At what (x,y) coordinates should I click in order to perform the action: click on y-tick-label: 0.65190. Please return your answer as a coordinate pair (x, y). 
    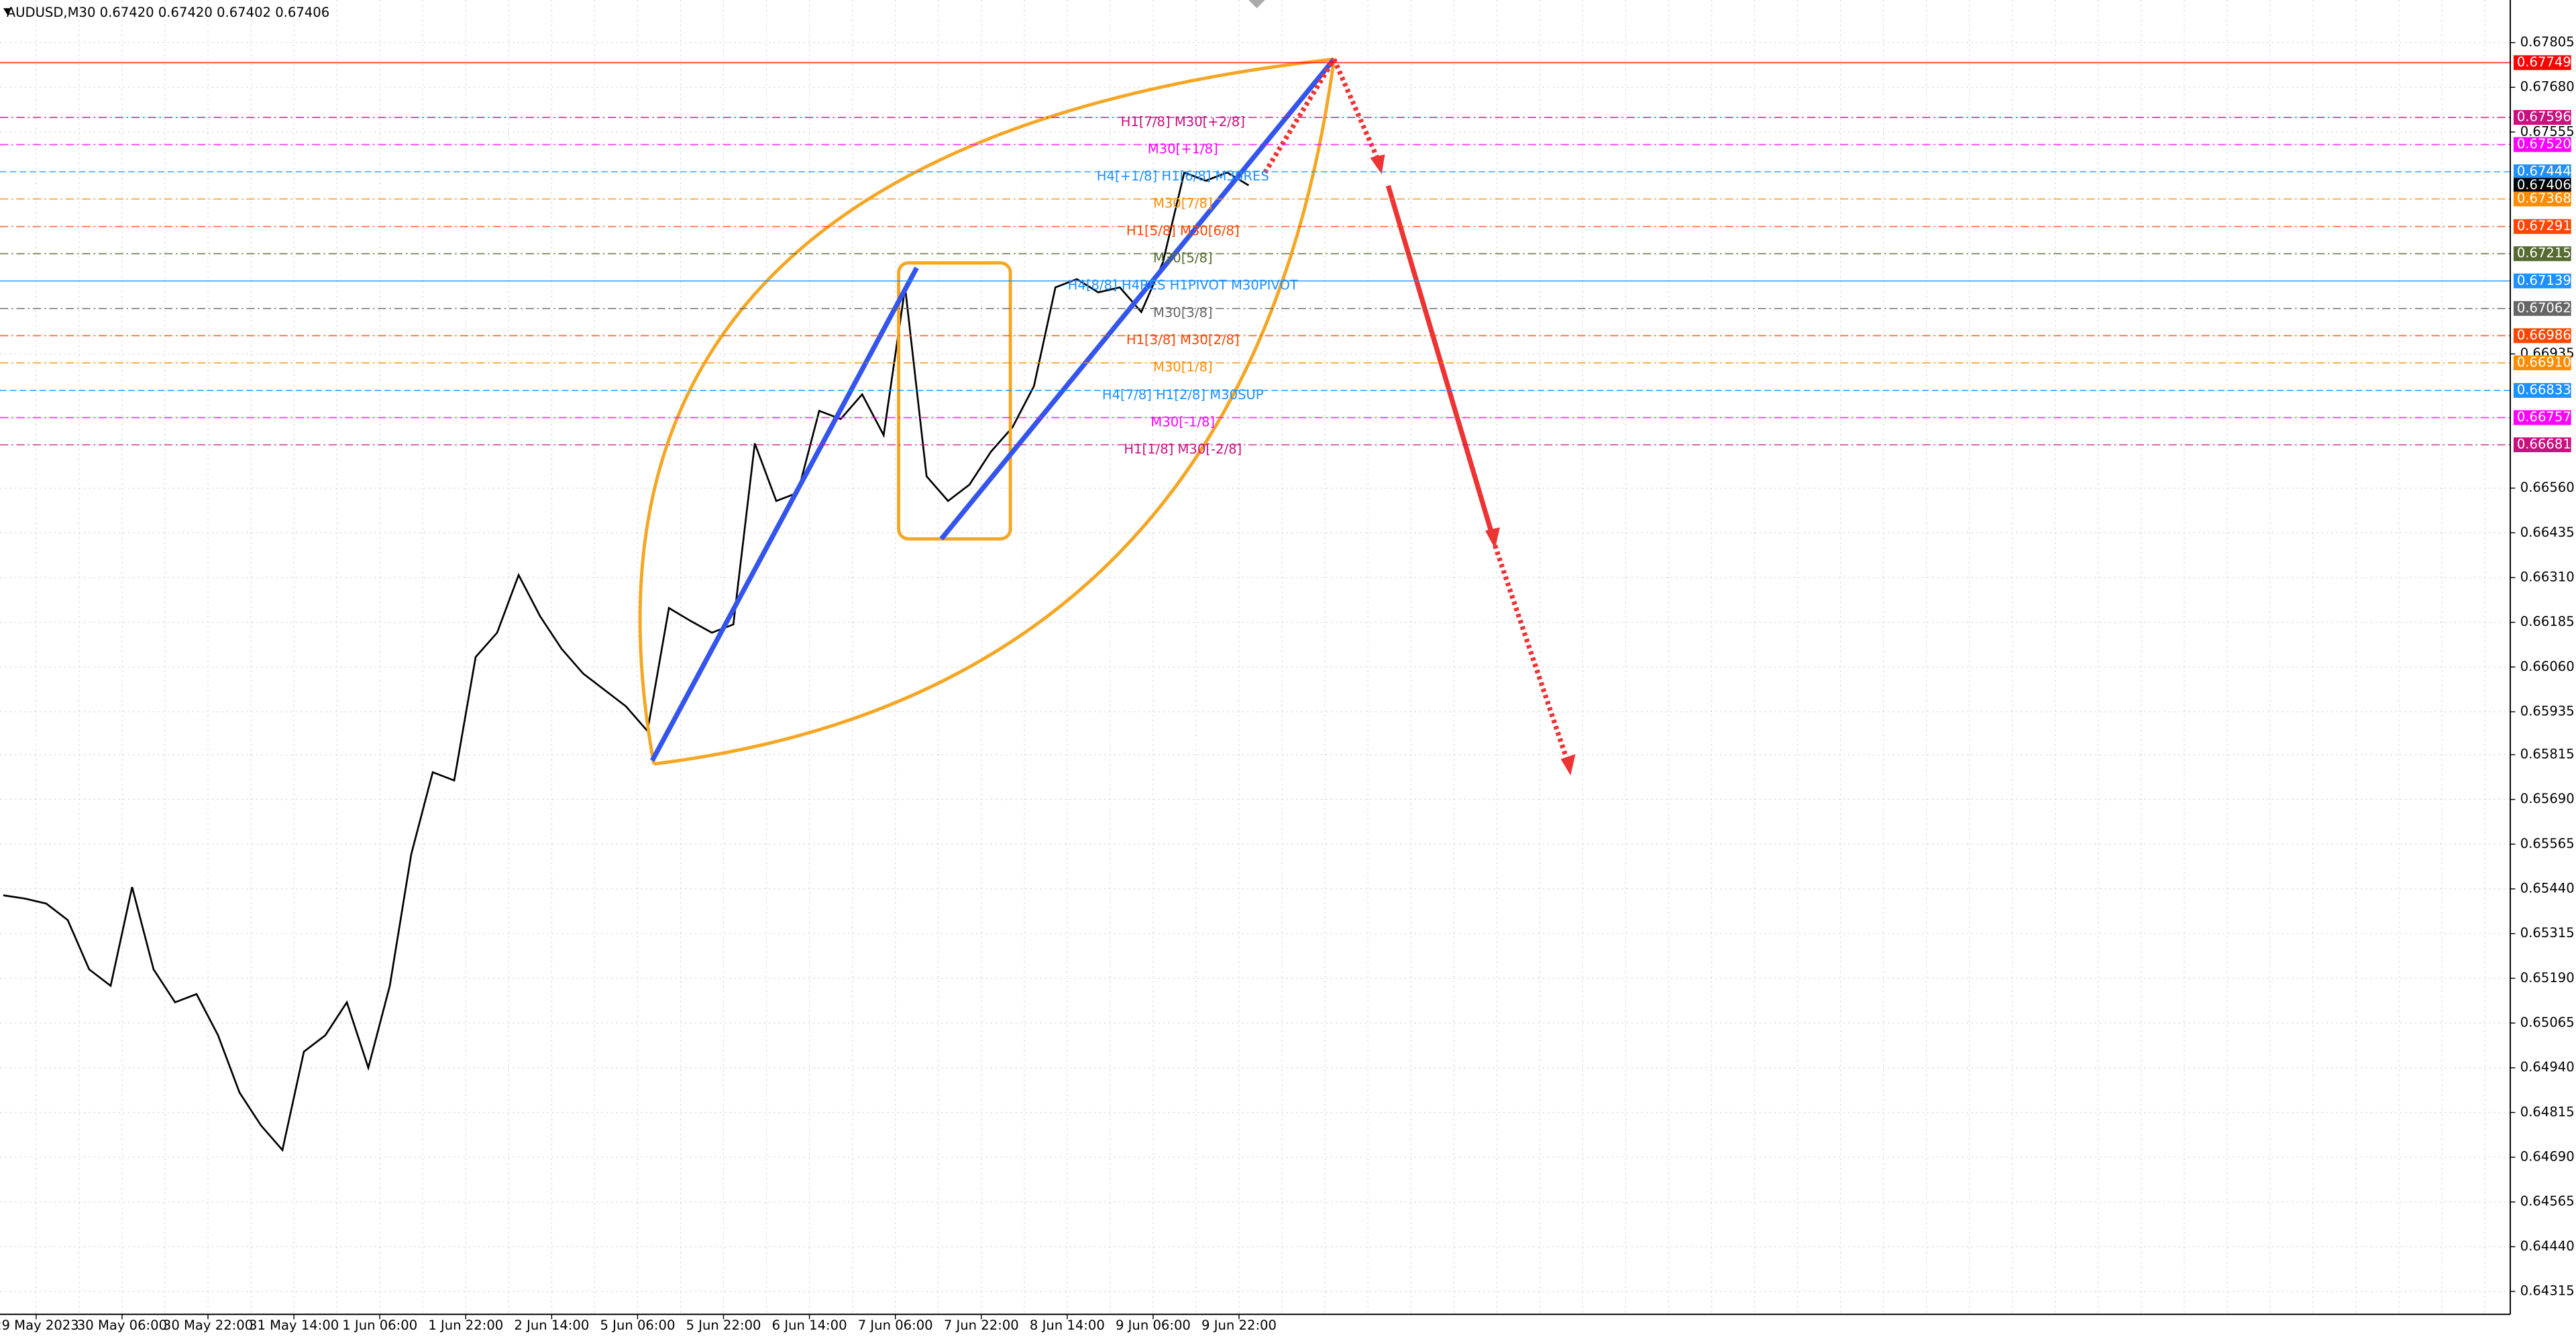
    Looking at the image, I should click on (2547, 977).